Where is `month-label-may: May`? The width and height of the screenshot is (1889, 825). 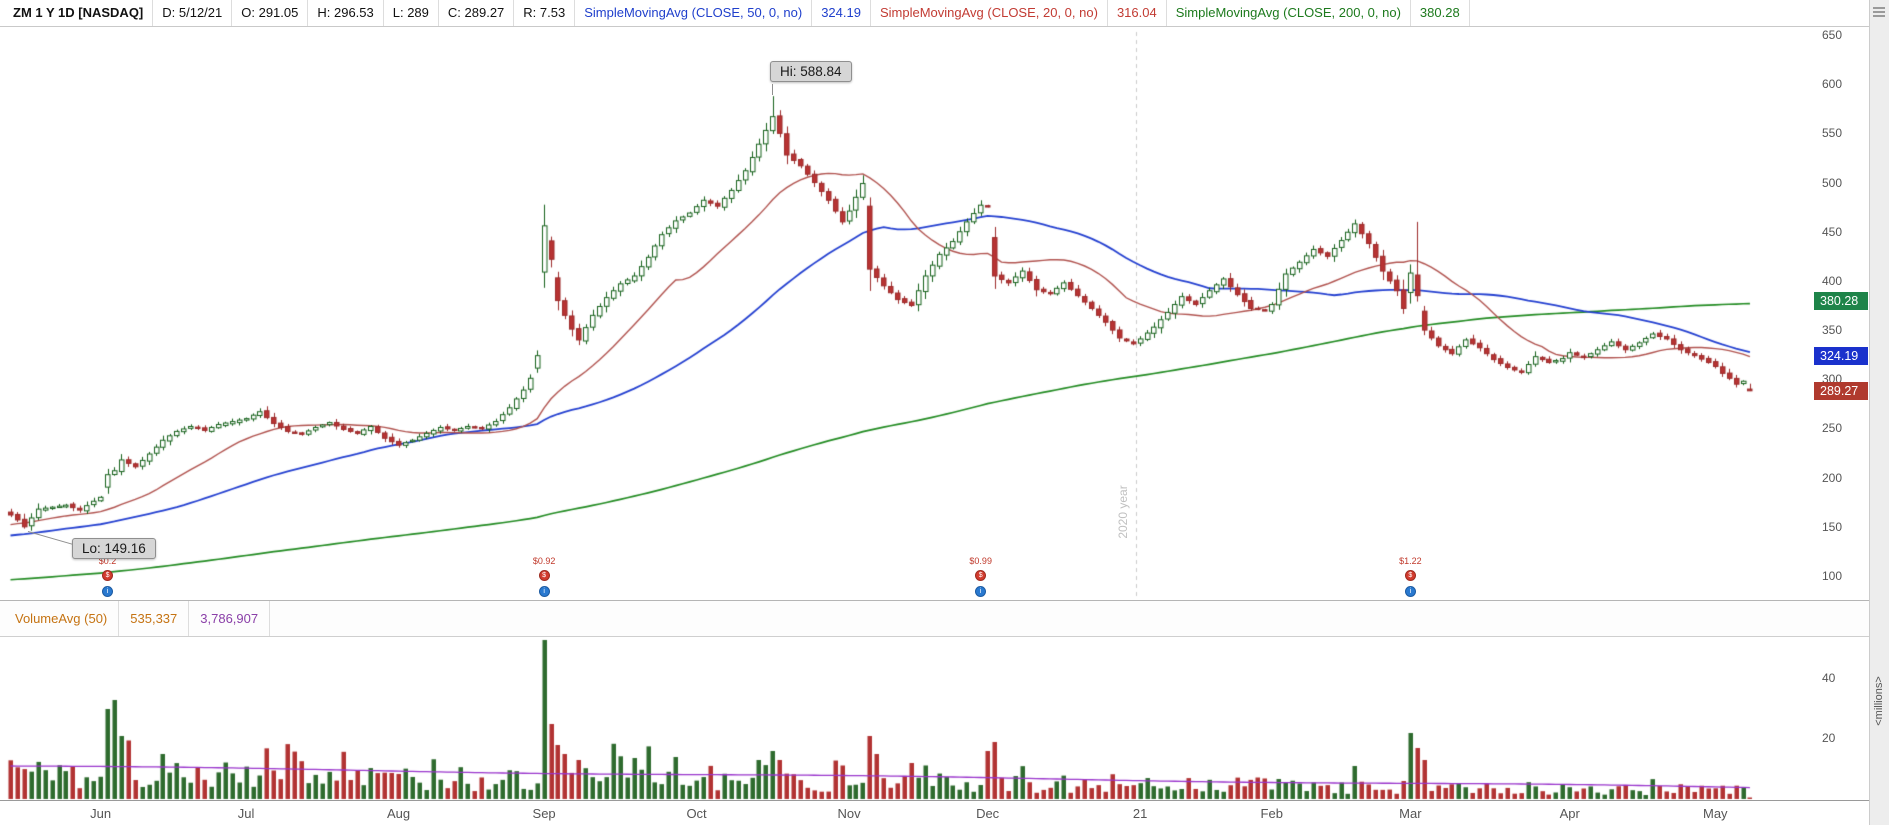
month-label-may: May is located at coordinates (1715, 813).